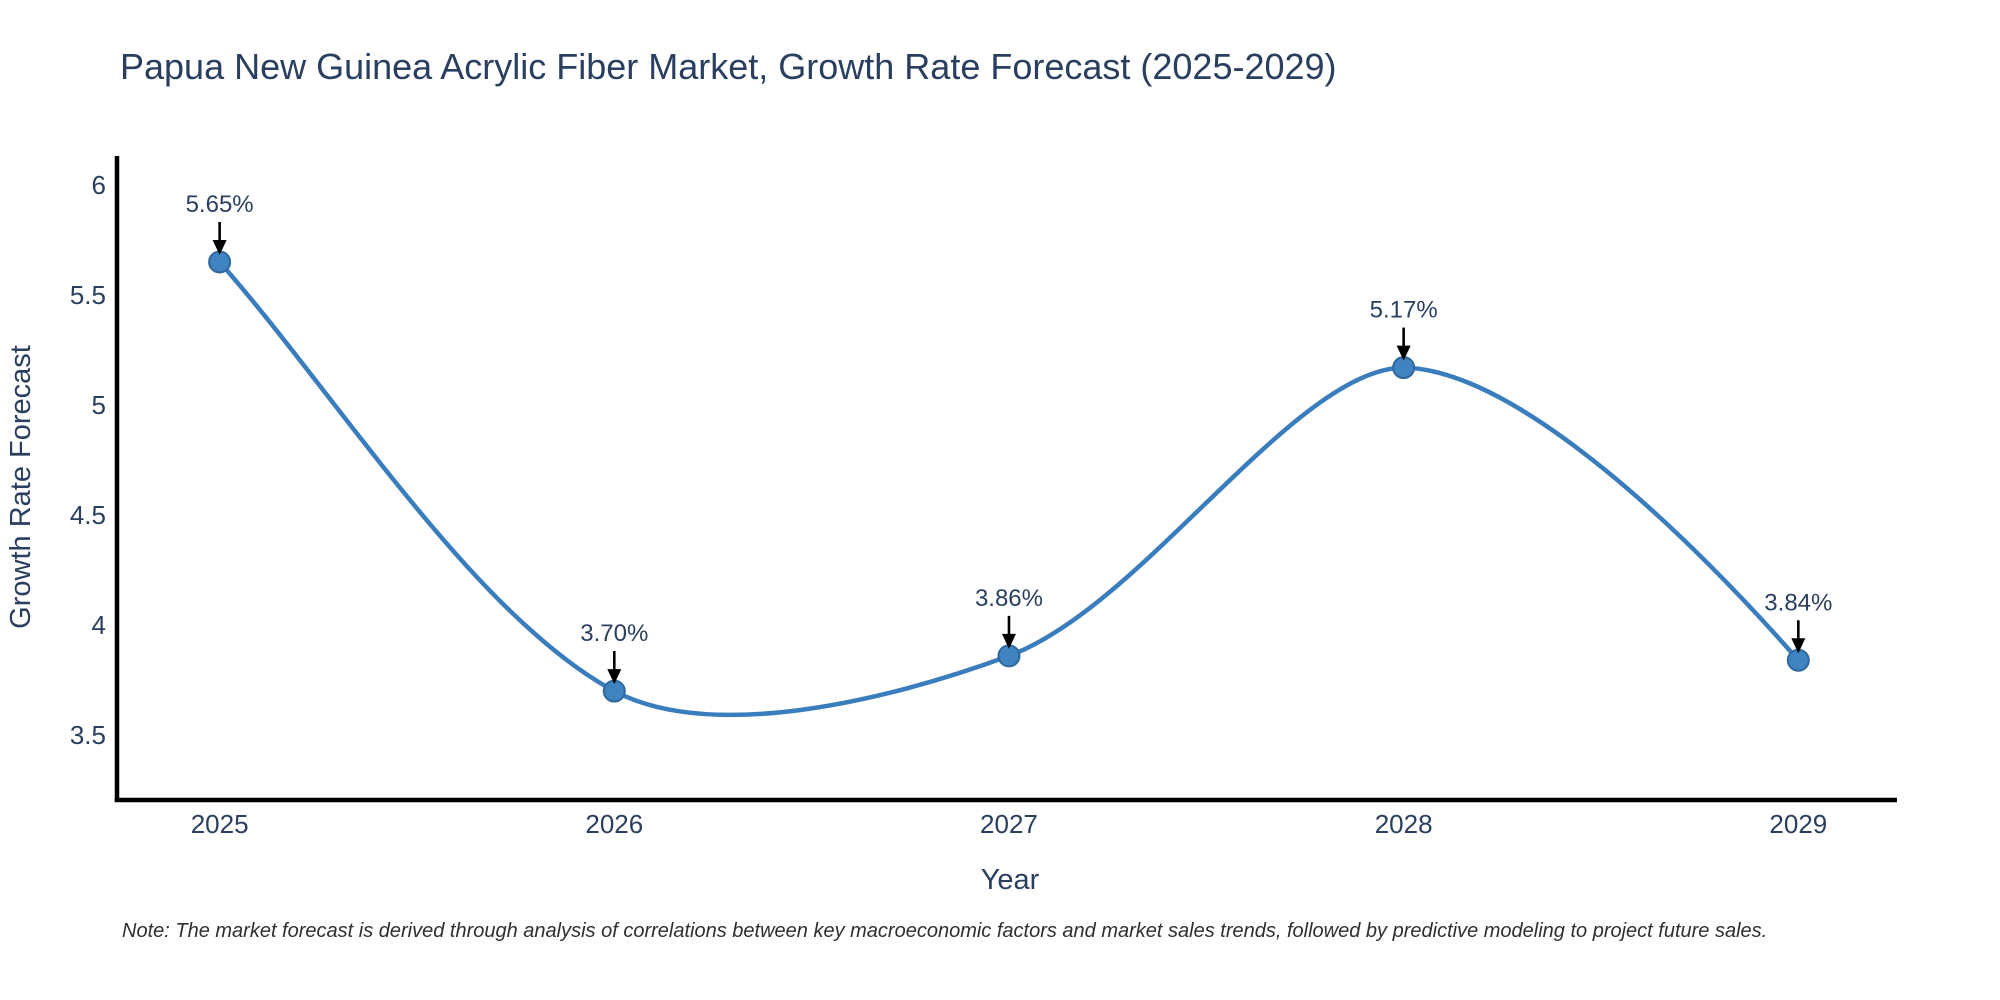 This screenshot has height=1000, width=2000. Describe the element at coordinates (88, 460) in the screenshot. I see `y-tick-labels: 3.5 4 4.5 5 5.5 6` at that location.